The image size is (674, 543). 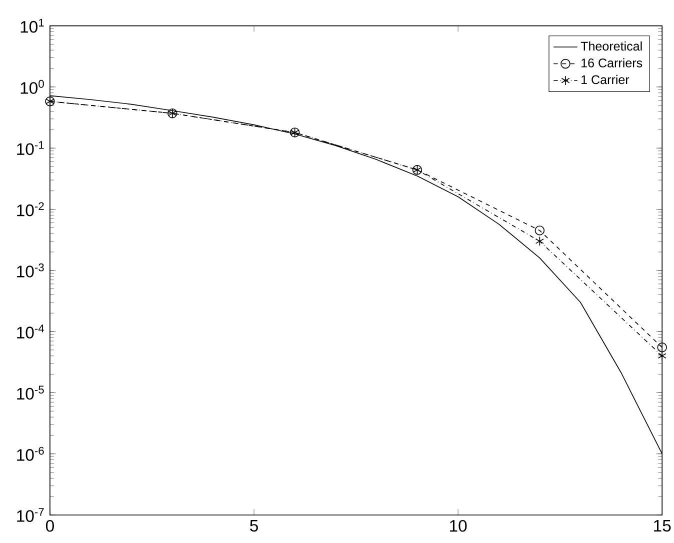 What do you see at coordinates (606, 79) in the screenshot?
I see `legend-label: 1 Carrier` at bounding box center [606, 79].